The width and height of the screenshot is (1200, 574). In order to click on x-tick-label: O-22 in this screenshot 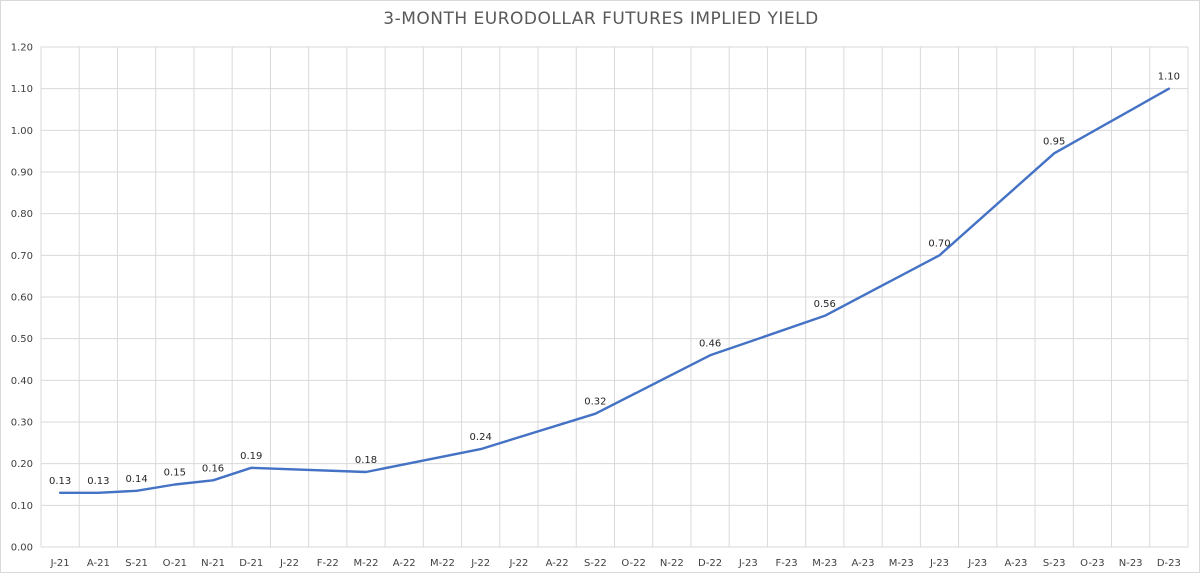, I will do `click(633, 563)`.